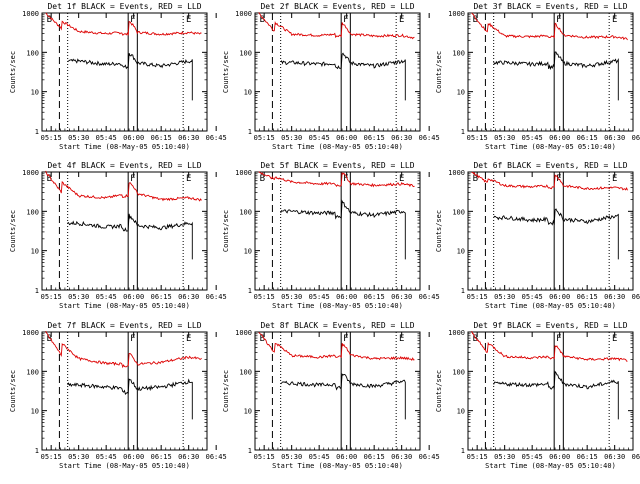  What do you see at coordinates (550, 325) in the screenshot?
I see `panel-title: Det 9f BLACK = Events, RED = LLD` at bounding box center [550, 325].